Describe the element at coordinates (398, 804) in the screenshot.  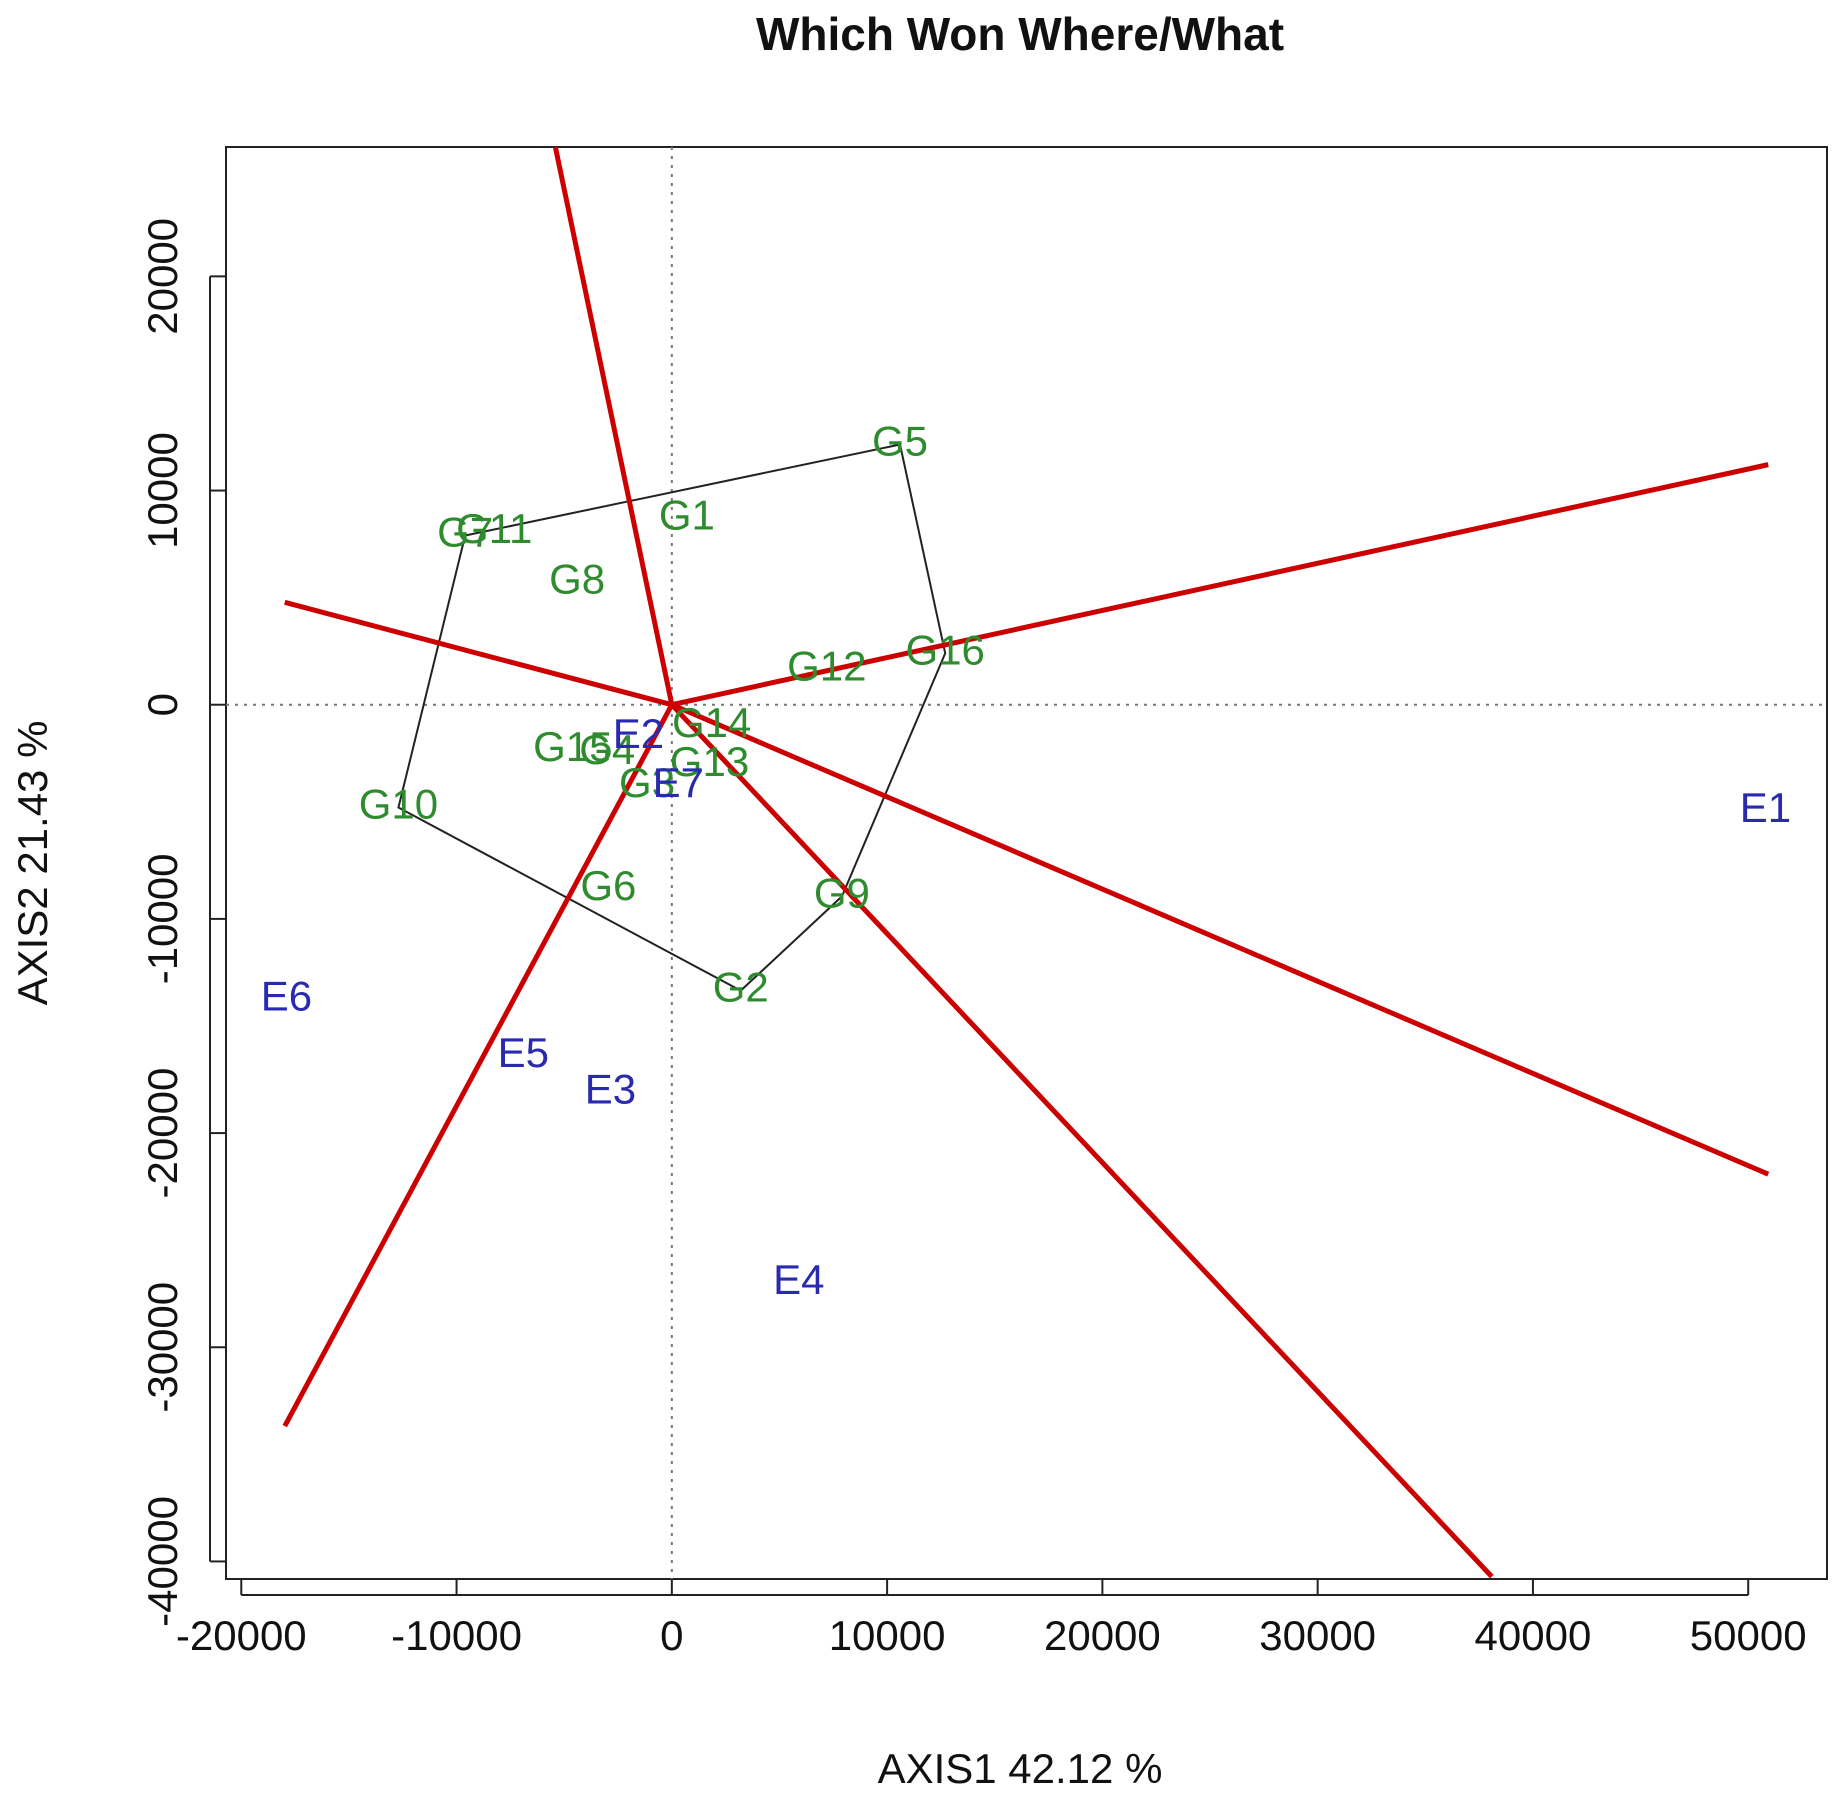
I see `genotype-label: G10` at that location.